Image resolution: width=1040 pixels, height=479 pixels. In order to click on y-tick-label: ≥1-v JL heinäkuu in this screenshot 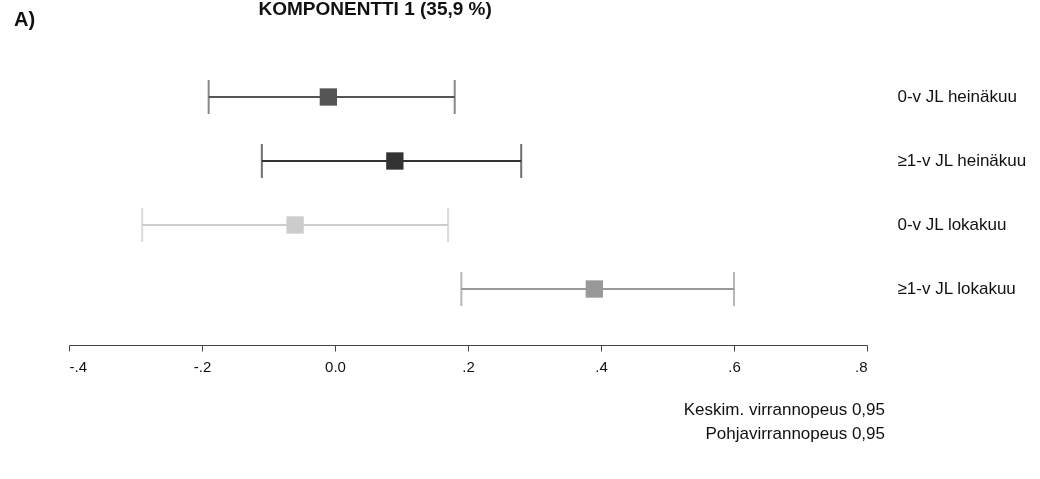, I will do `click(962, 160)`.